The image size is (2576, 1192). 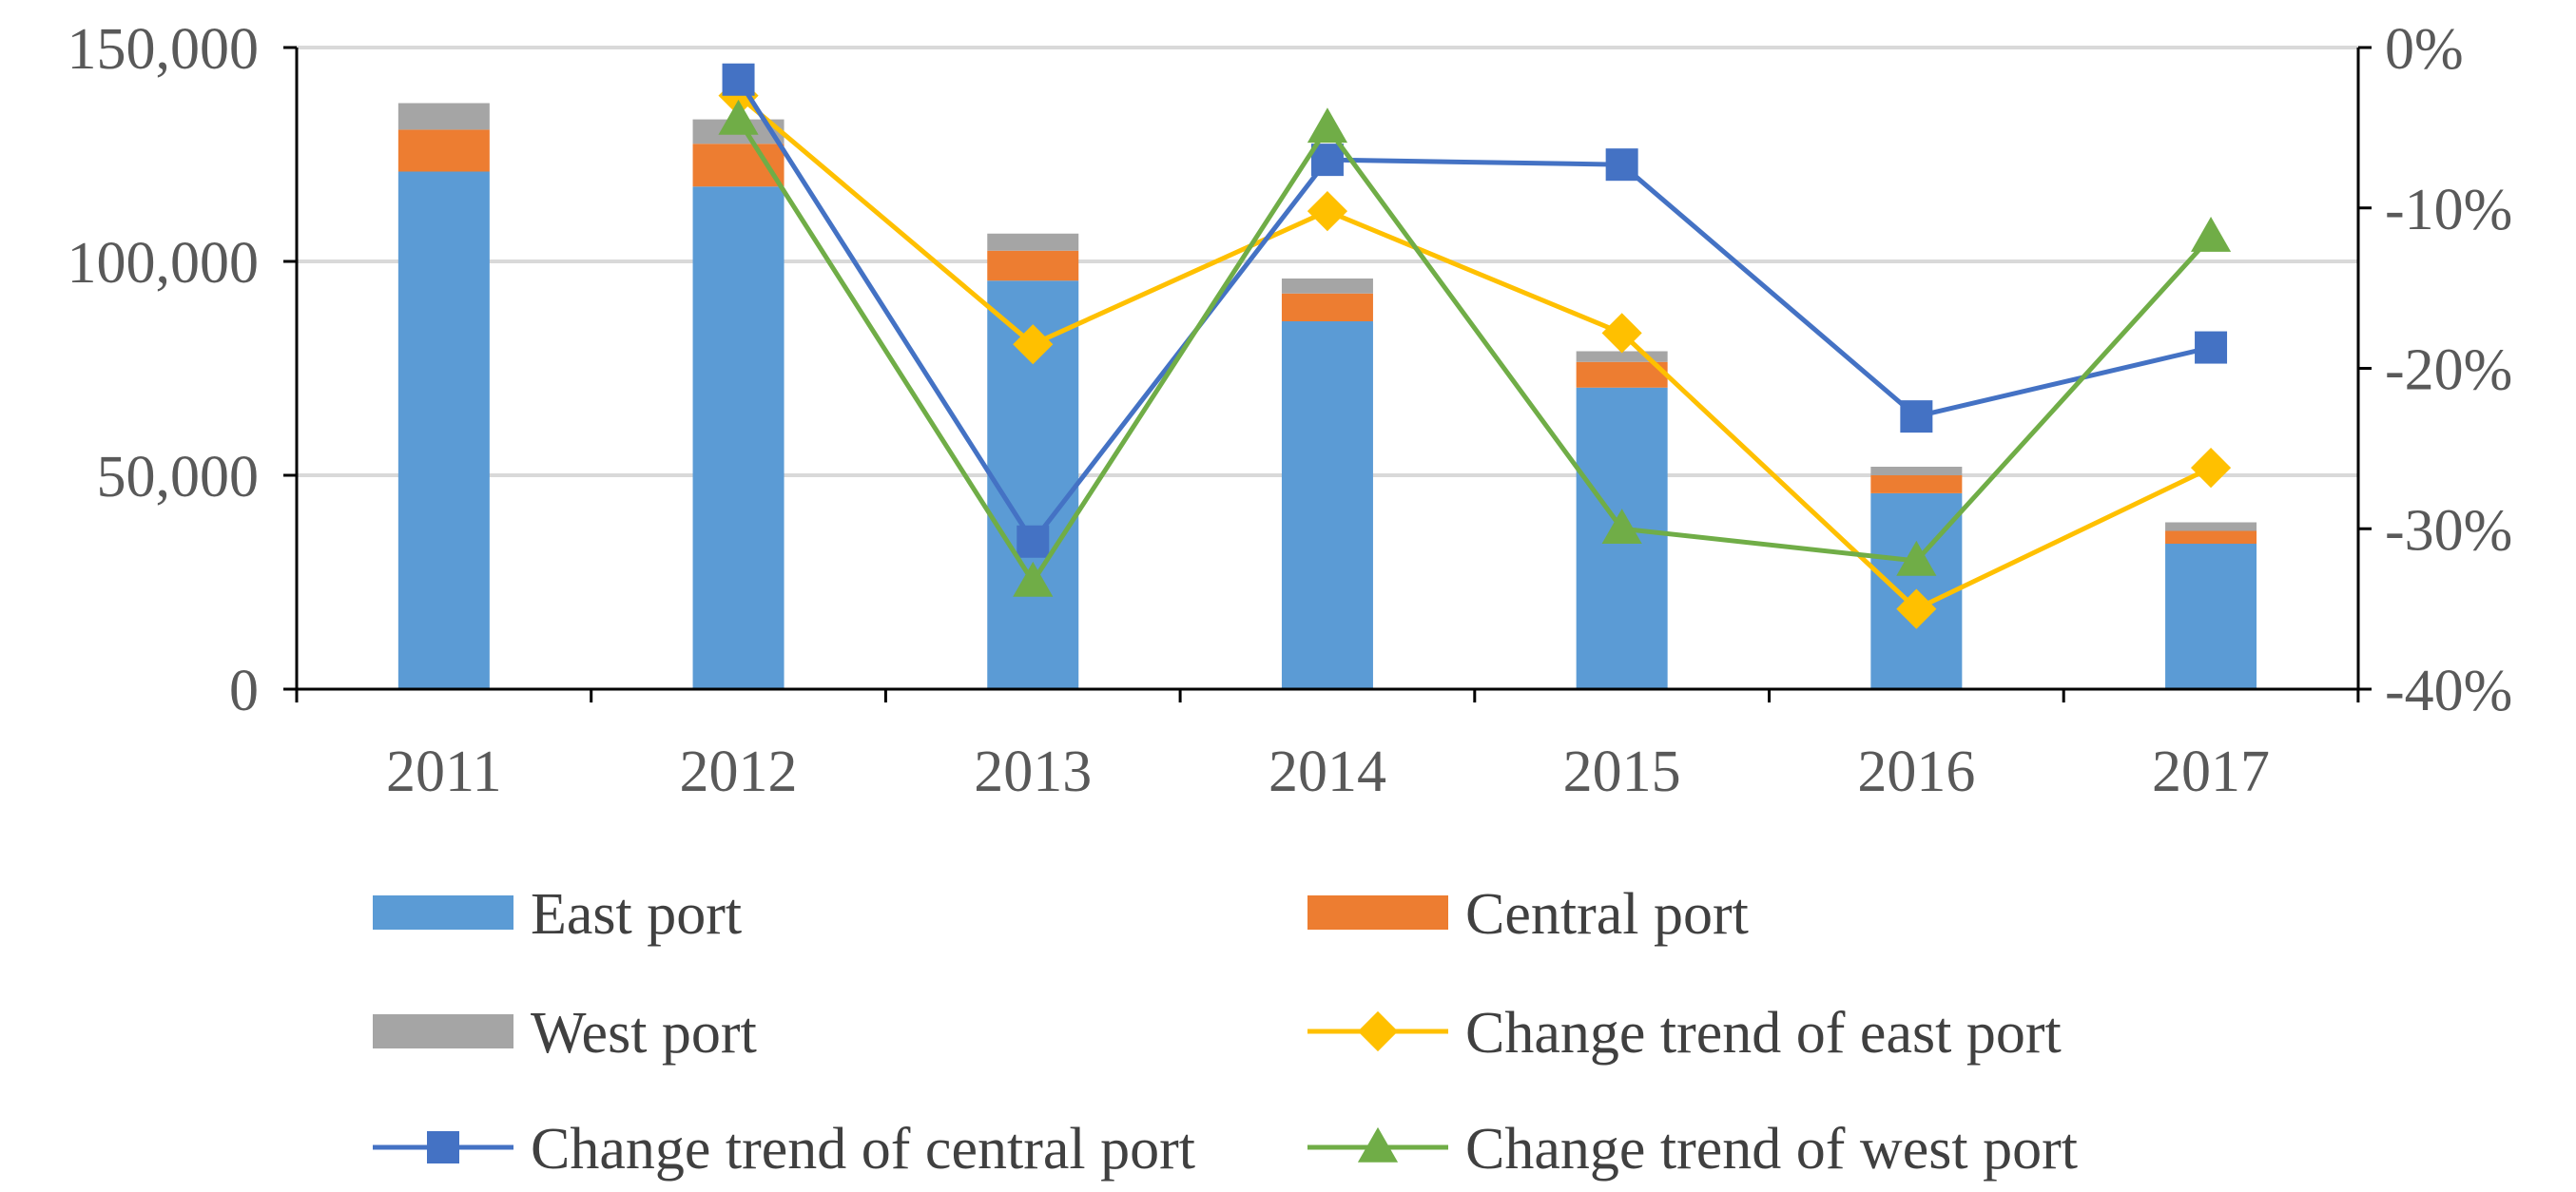 I want to click on y-left-tick-label: 50,000, so click(x=178, y=477).